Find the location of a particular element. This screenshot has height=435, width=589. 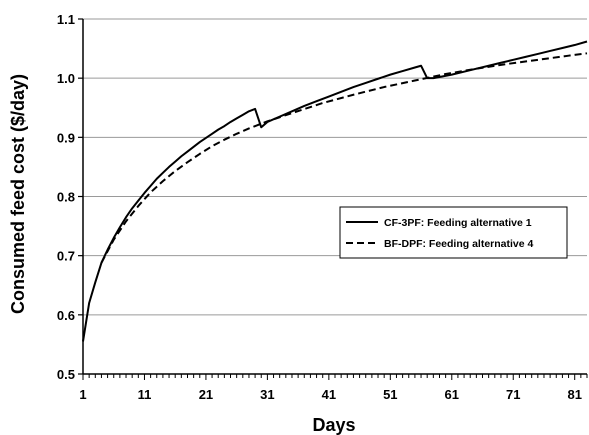

y-axis-title: Consumed feed cost ($/day) is located at coordinates (18, 194).